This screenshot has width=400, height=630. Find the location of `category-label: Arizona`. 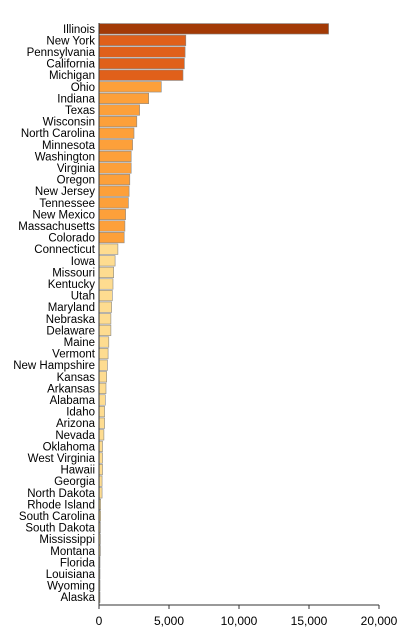

category-label: Arizona is located at coordinates (76, 424).